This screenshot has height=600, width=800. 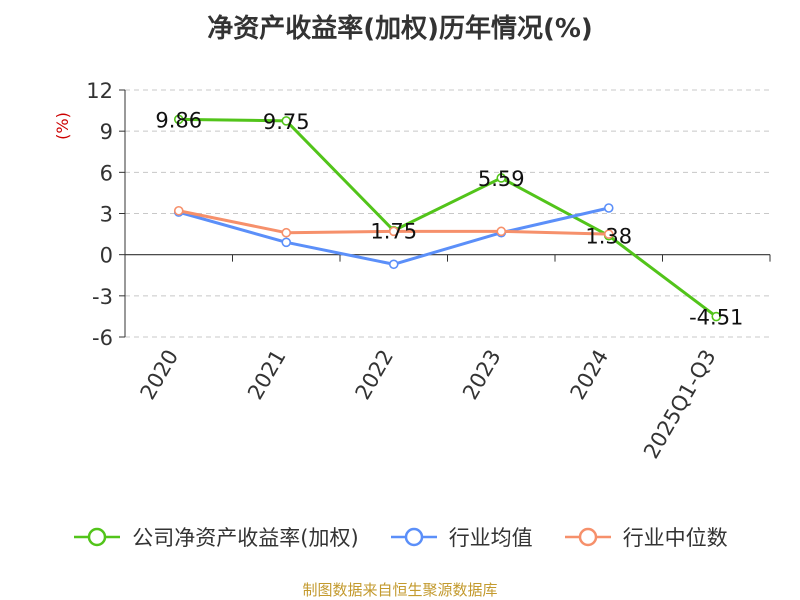 I want to click on x-tick-label: 2022, so click(x=375, y=375).